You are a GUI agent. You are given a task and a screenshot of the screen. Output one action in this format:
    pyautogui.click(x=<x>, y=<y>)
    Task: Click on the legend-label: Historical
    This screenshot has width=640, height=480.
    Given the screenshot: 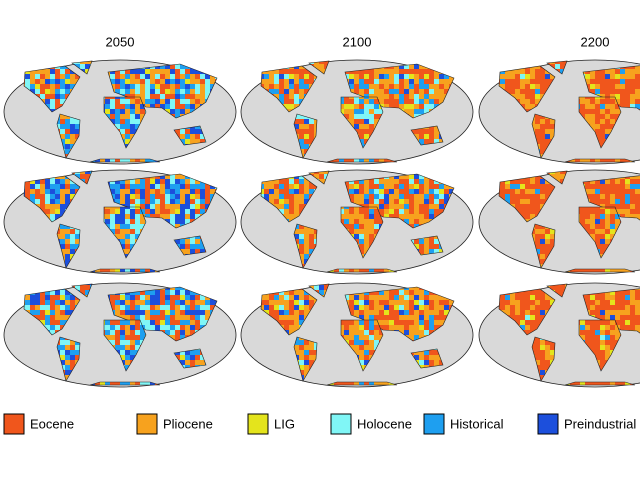 What is the action you would take?
    pyautogui.click(x=477, y=423)
    